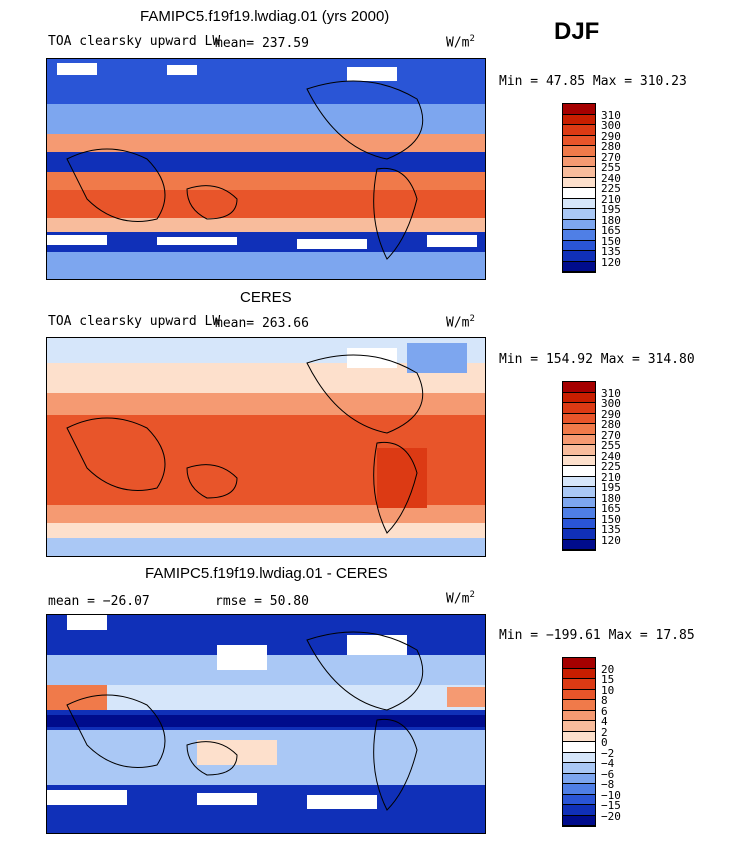 The width and height of the screenshot is (733, 844). I want to click on colorbar-tick-label: 2, so click(604, 732).